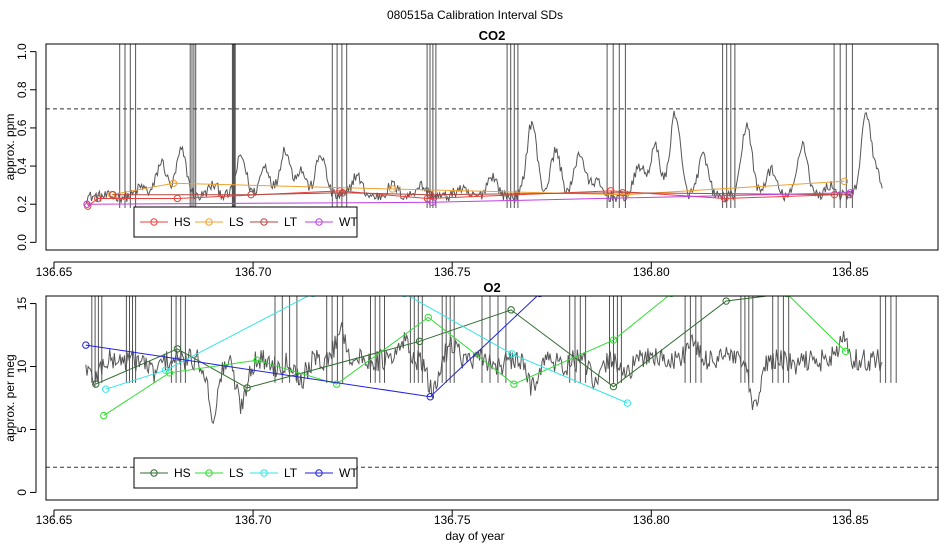 The image size is (950, 550). Describe the element at coordinates (22, 492) in the screenshot. I see `o2-y-tick-label: 0` at that location.